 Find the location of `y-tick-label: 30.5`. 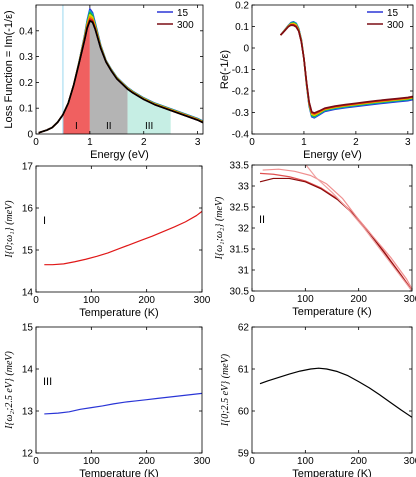

y-tick-label: 30.5 is located at coordinates (240, 292).